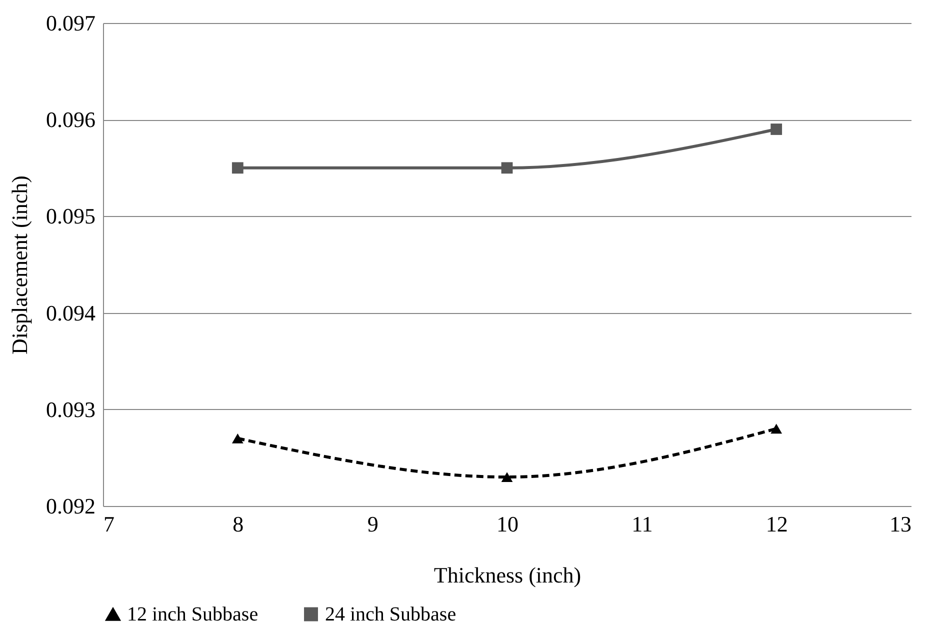 This screenshot has height=630, width=926. What do you see at coordinates (642, 524) in the screenshot?
I see `x-tick-label: 11` at bounding box center [642, 524].